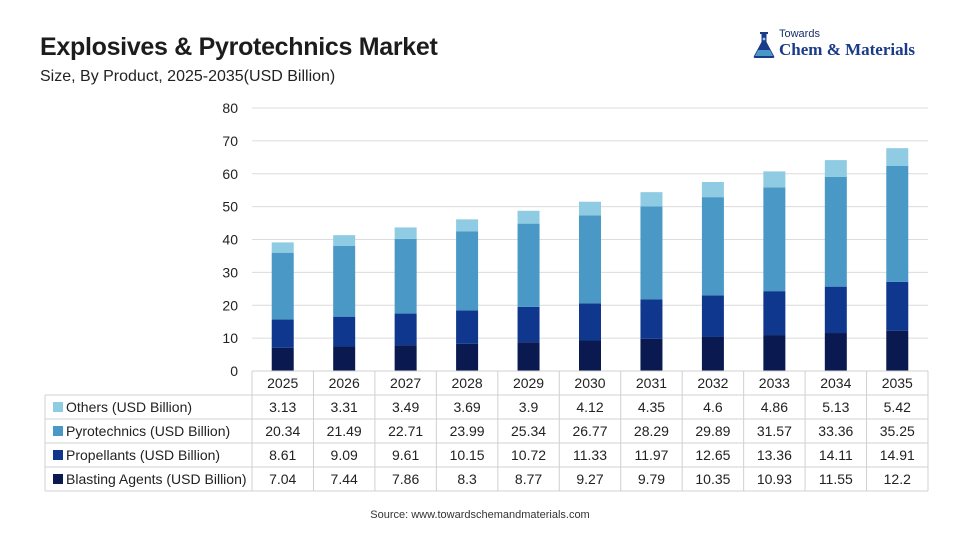 Image resolution: width=960 pixels, height=540 pixels. What do you see at coordinates (58, 479) in the screenshot?
I see `legend-swatch-blasting` at bounding box center [58, 479].